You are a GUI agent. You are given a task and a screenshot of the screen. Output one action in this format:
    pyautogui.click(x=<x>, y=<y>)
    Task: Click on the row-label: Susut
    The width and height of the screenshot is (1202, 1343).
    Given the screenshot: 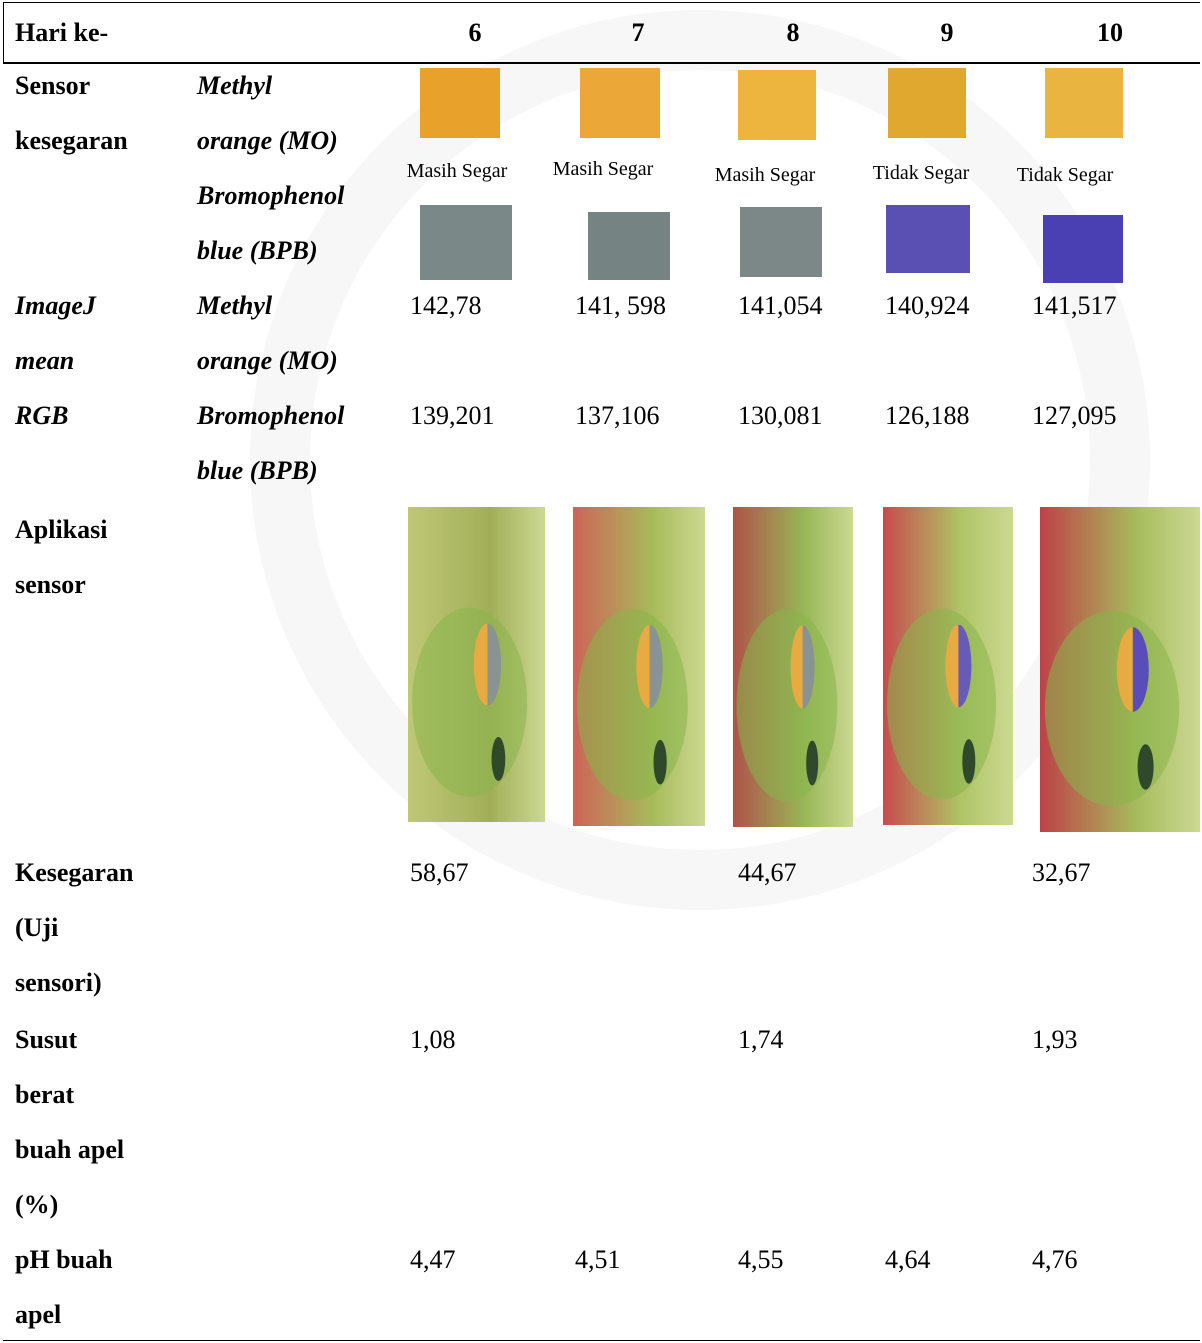 What is the action you would take?
    pyautogui.click(x=46, y=1039)
    